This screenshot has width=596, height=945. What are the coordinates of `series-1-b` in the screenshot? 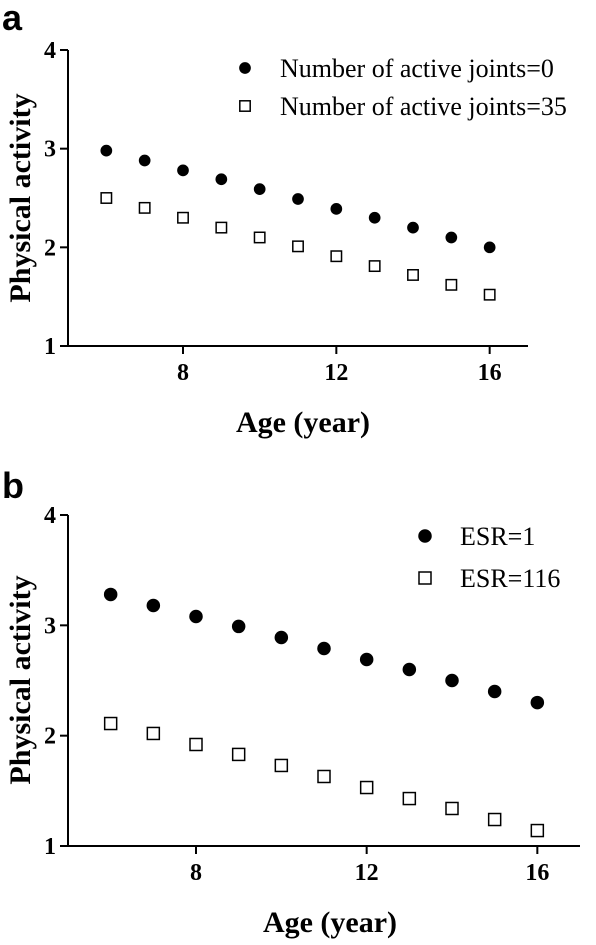 It's located at (324, 648).